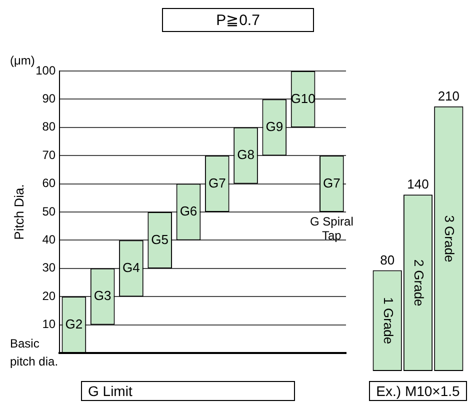  Describe the element at coordinates (332, 228) in the screenshot. I see `annotation: G Spiral Tap` at that location.